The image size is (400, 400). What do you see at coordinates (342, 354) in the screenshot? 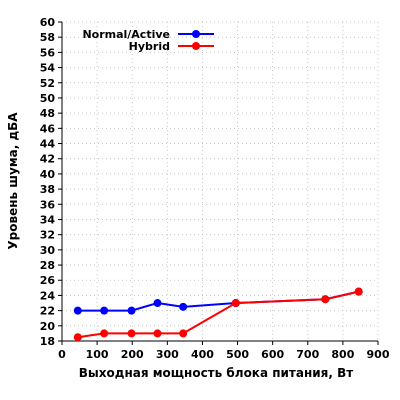
I see `x-tick-label: 800` at bounding box center [342, 354].